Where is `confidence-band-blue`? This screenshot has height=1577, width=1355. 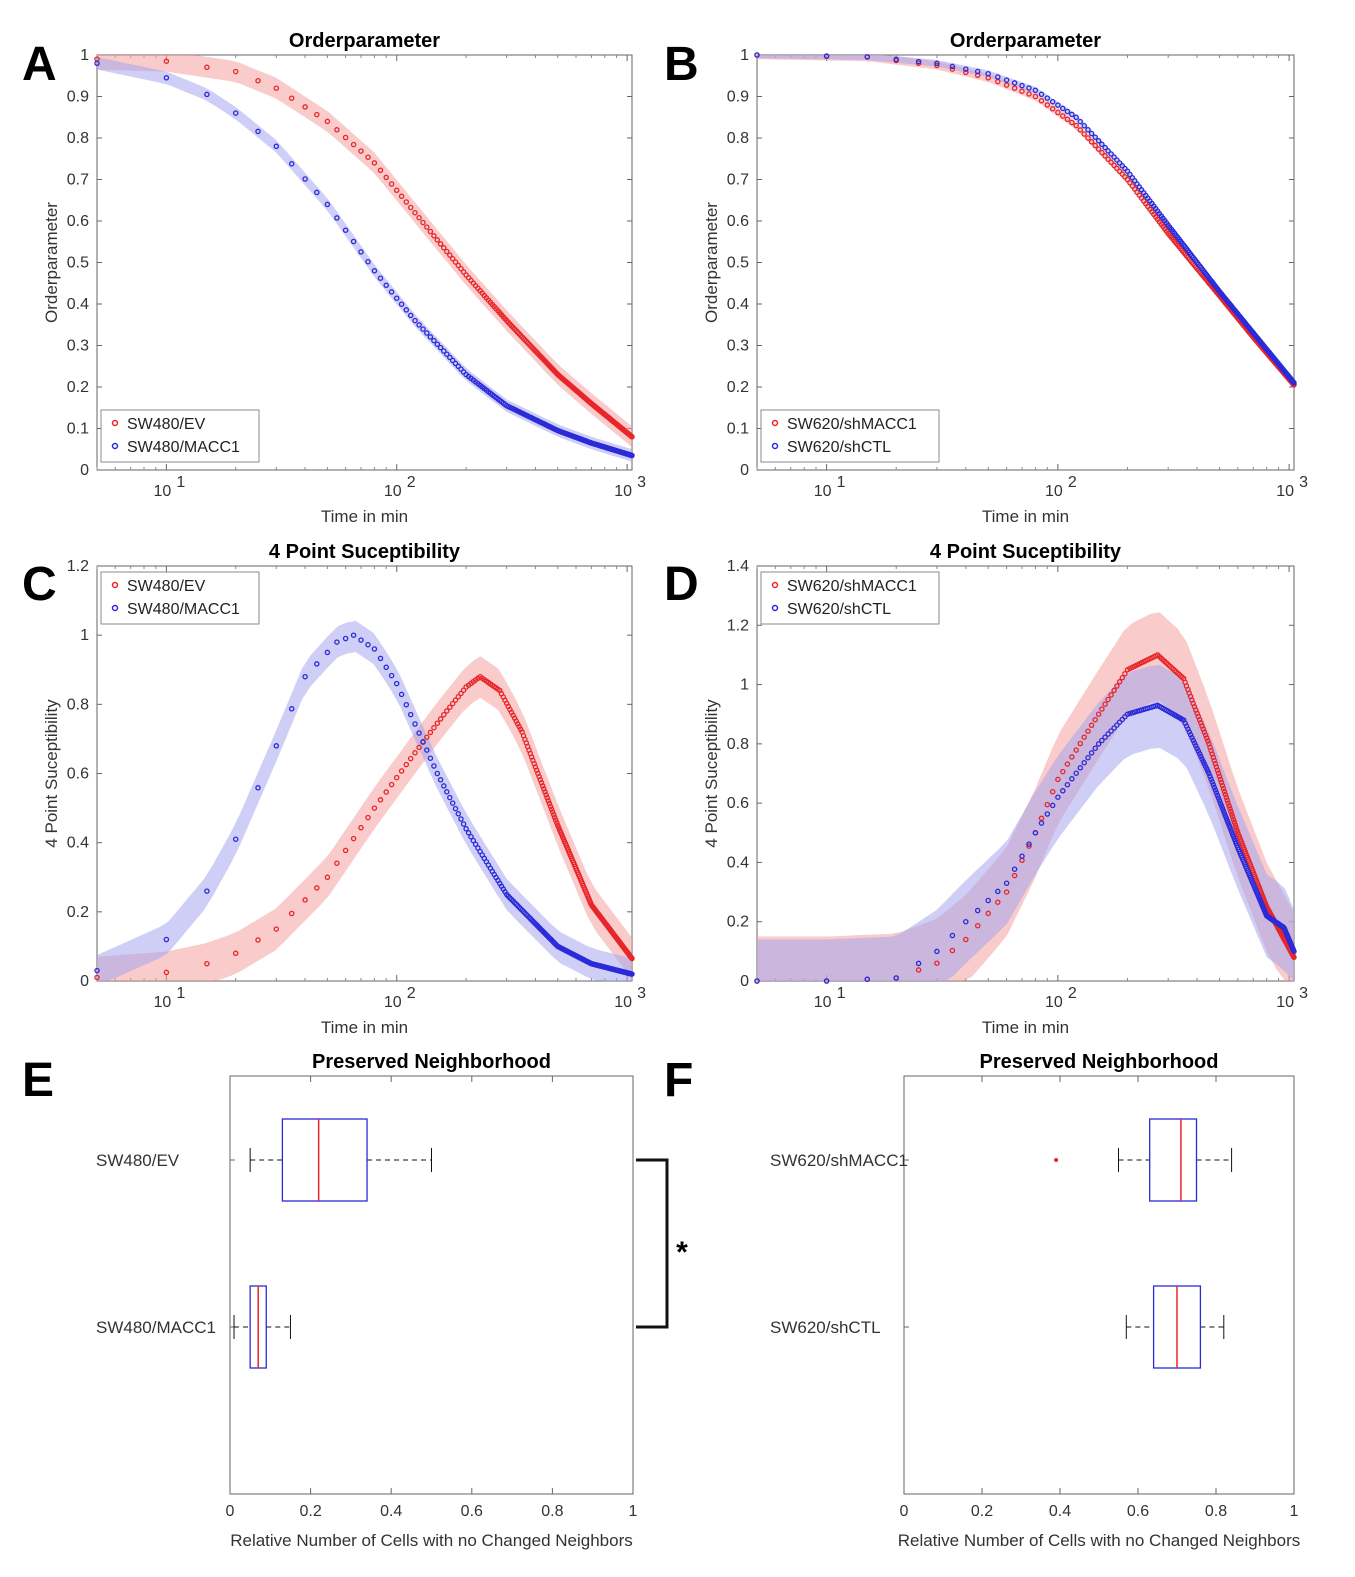
confidence-band-blue is located at coordinates (364, 259).